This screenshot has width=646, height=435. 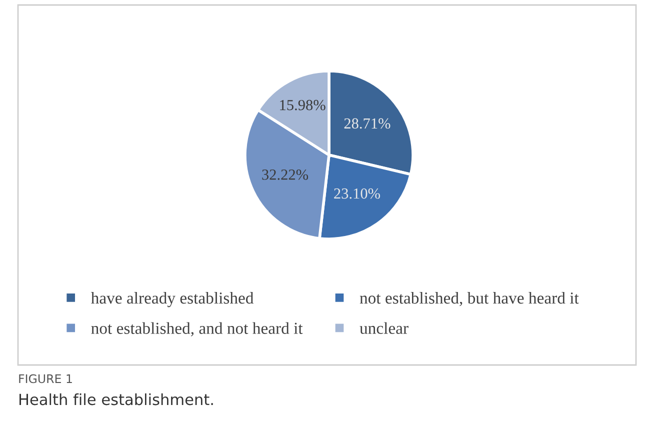 What do you see at coordinates (116, 399) in the screenshot?
I see `text: Health file establishment.` at bounding box center [116, 399].